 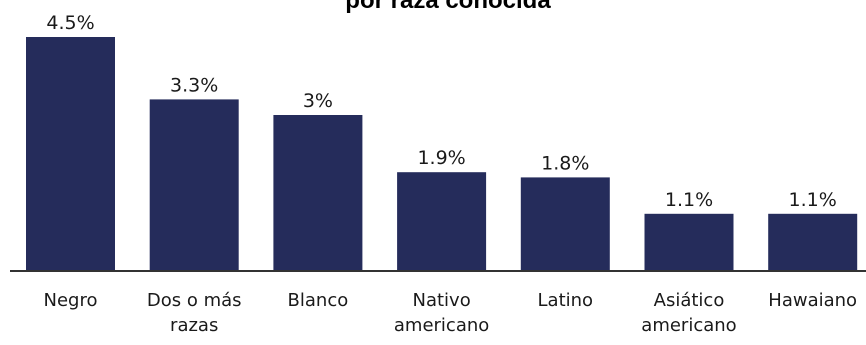 What do you see at coordinates (688, 325) in the screenshot?
I see `category-label-5-line-1: americano` at bounding box center [688, 325].